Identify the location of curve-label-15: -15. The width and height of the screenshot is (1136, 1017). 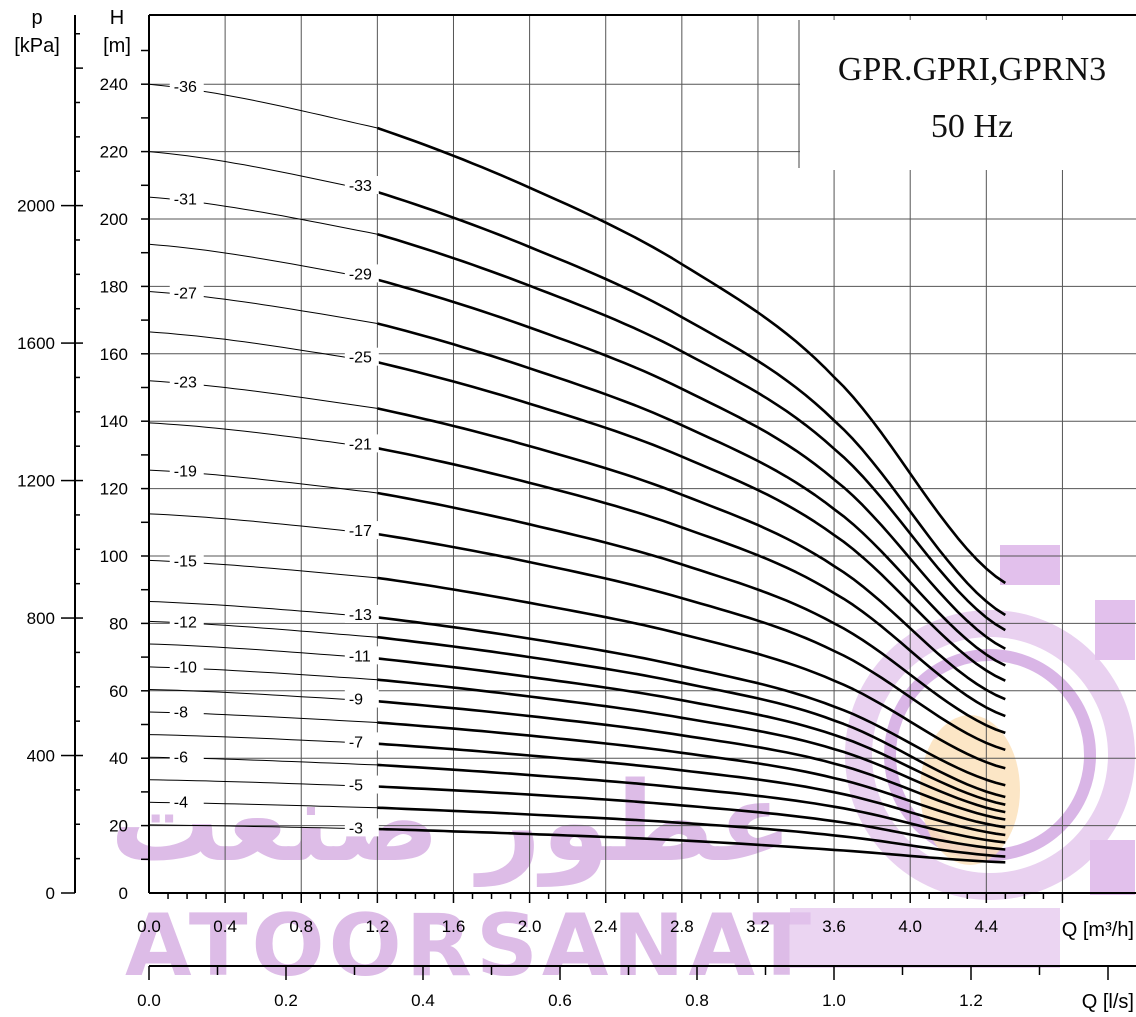
(185, 561).